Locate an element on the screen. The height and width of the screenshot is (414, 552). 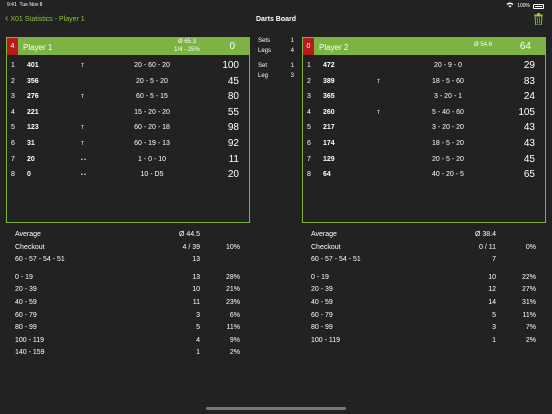
stat-value: 1 is located at coordinates (494, 340).